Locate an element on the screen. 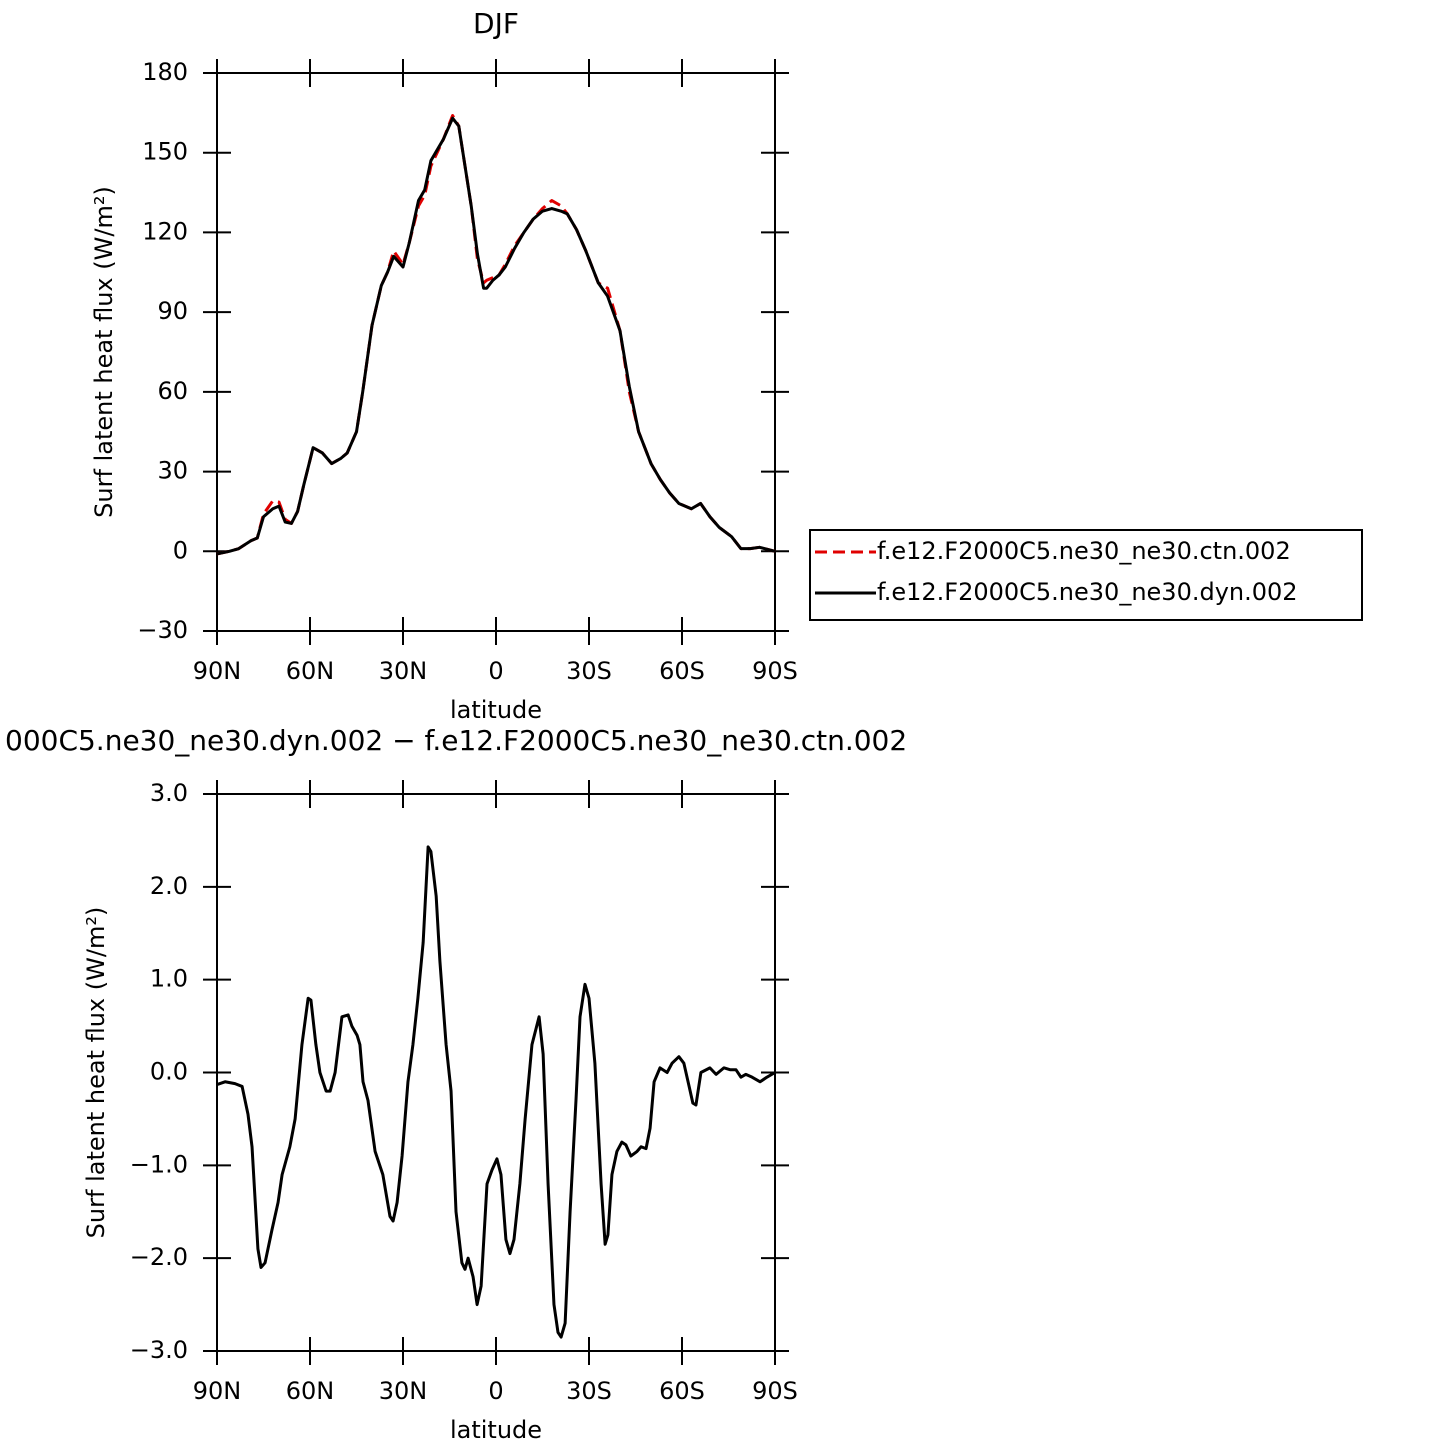  y-tick-label: 0.0 is located at coordinates (169, 1072).